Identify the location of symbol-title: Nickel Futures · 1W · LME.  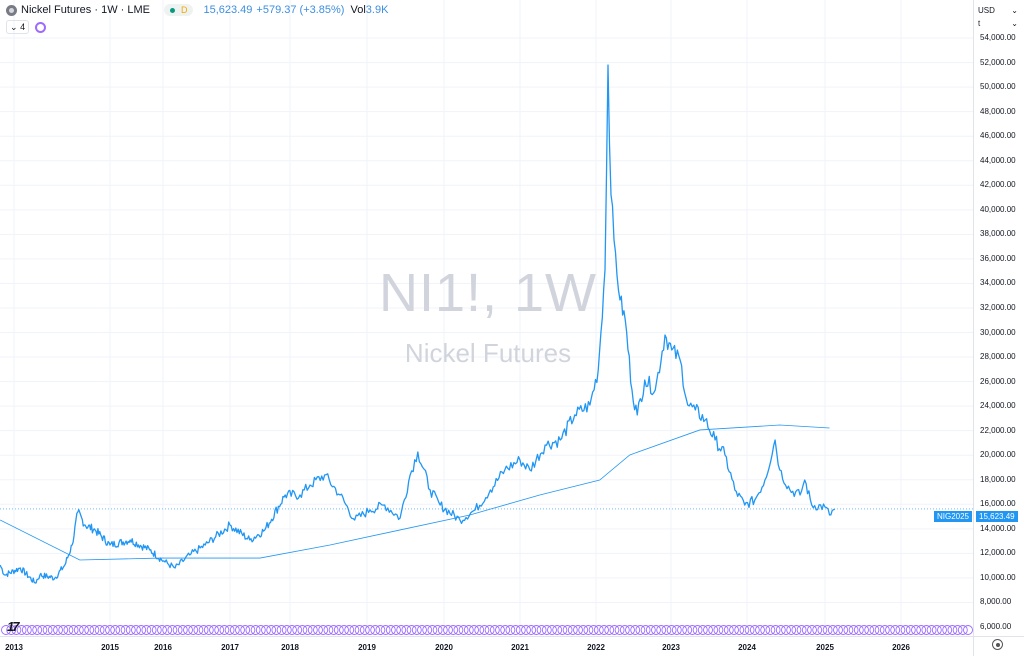
(85, 10).